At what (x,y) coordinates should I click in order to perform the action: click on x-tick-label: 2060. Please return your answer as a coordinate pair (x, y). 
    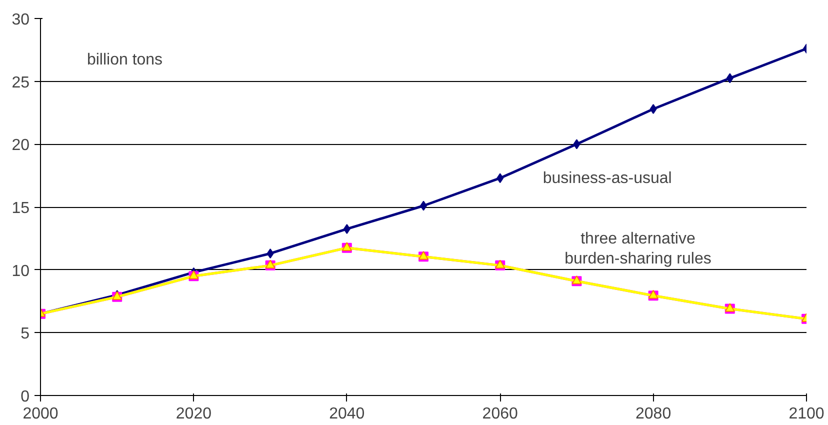
    Looking at the image, I should click on (500, 414).